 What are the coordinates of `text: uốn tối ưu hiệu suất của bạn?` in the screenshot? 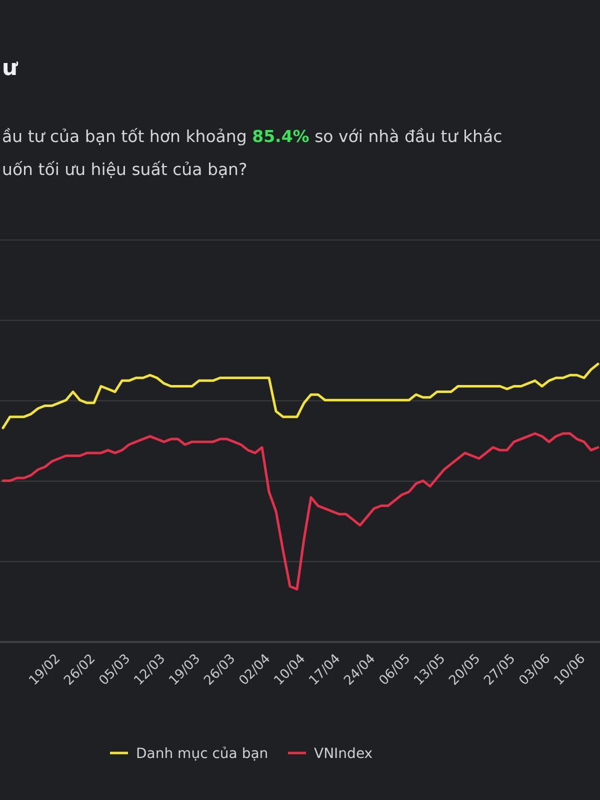 It's located at (125, 169).